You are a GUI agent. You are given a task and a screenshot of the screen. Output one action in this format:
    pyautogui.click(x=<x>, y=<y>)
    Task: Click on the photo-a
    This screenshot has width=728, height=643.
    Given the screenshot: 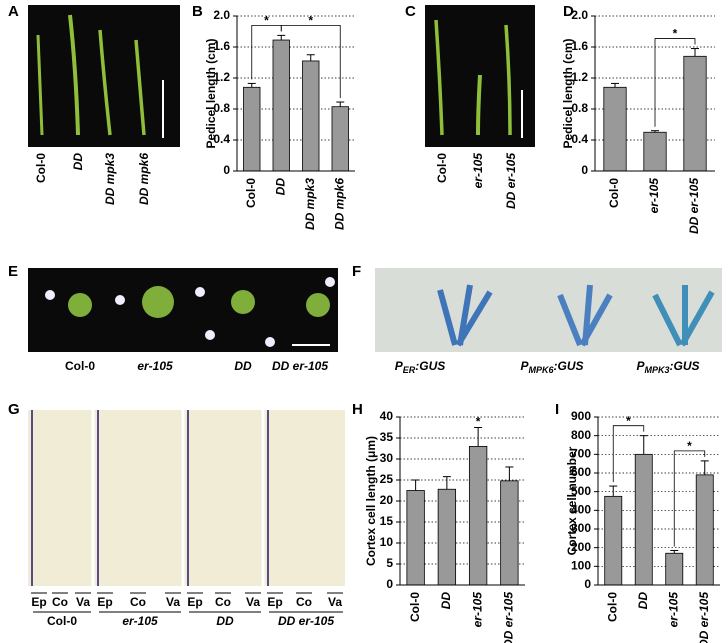 What is the action you would take?
    pyautogui.click(x=104, y=76)
    